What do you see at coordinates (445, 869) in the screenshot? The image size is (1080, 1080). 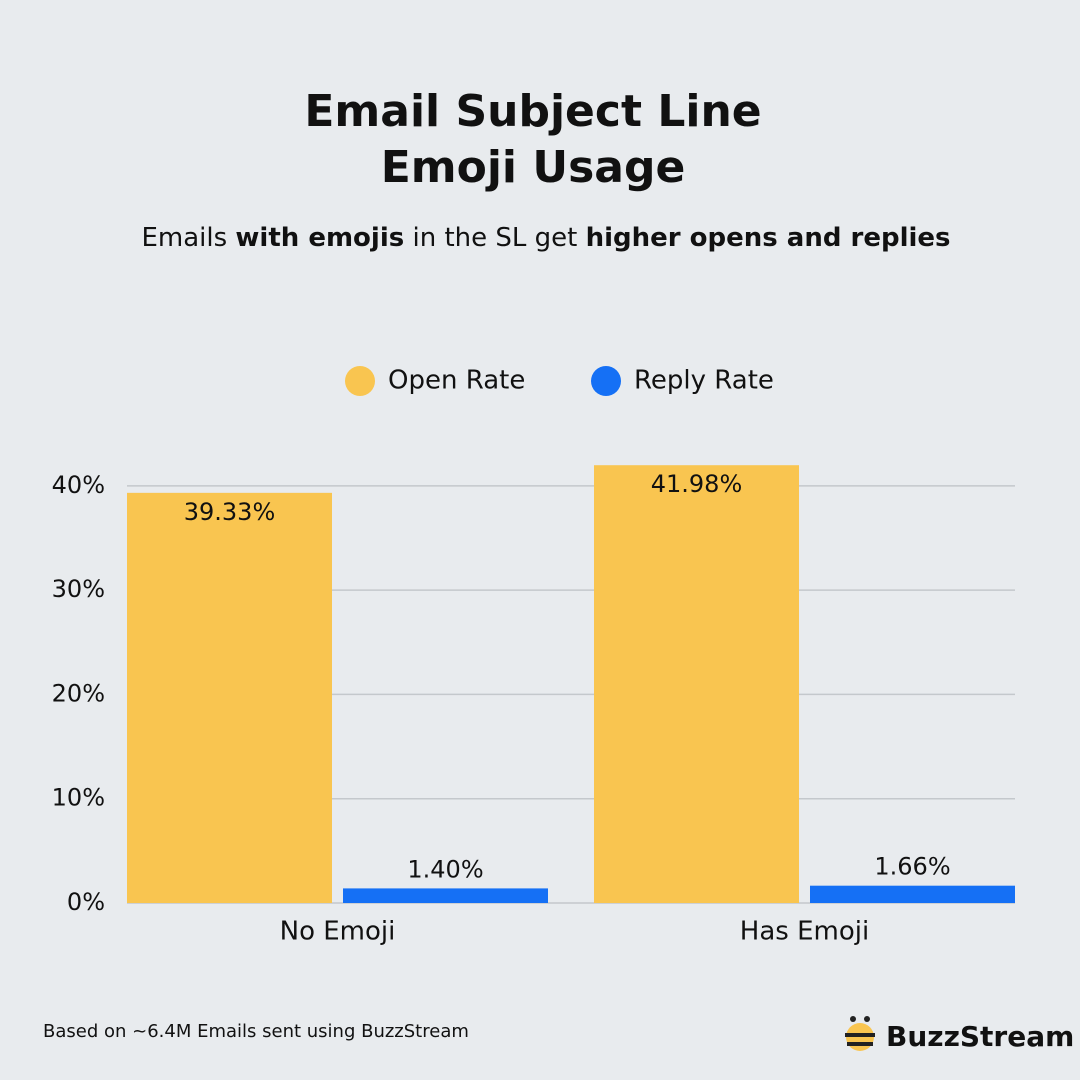 I see `value-label: 1.40%` at bounding box center [445, 869].